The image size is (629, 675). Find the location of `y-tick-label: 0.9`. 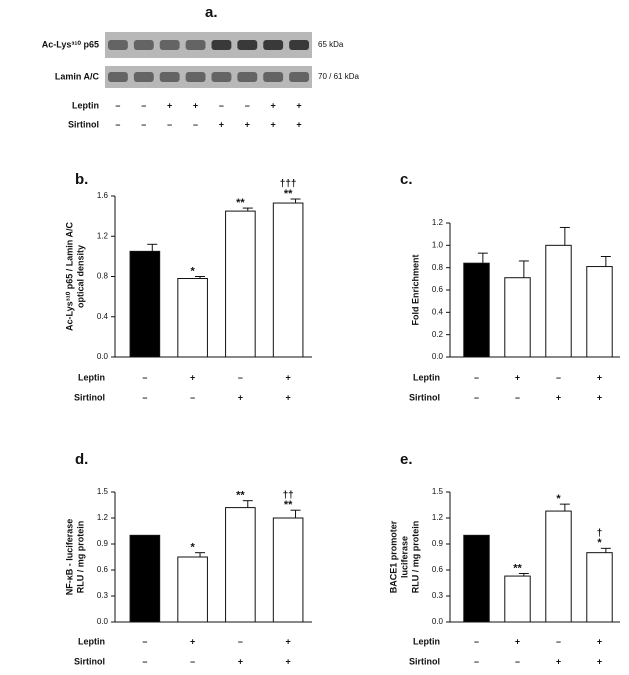

y-tick-label: 0.9 is located at coordinates (438, 543).